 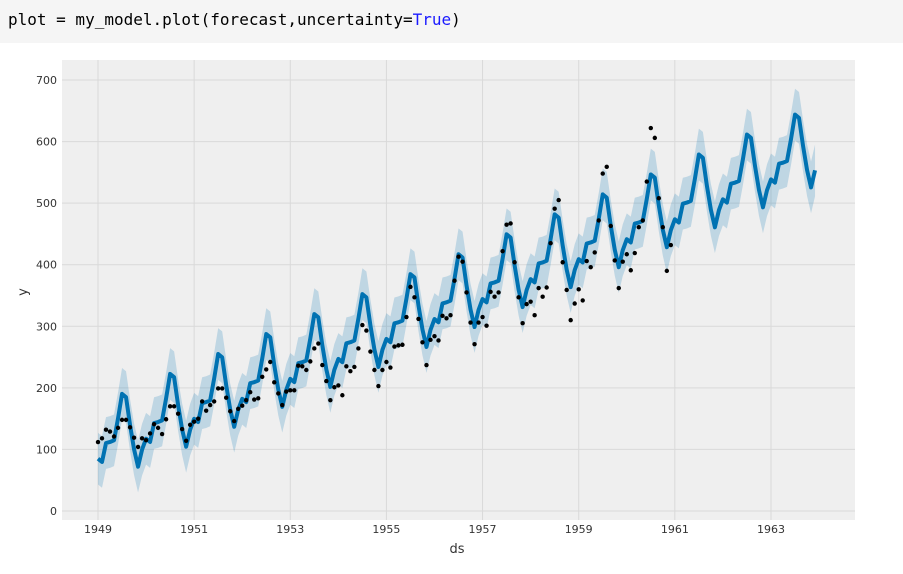 I want to click on x-tick-label: 1955, so click(x=386, y=529).